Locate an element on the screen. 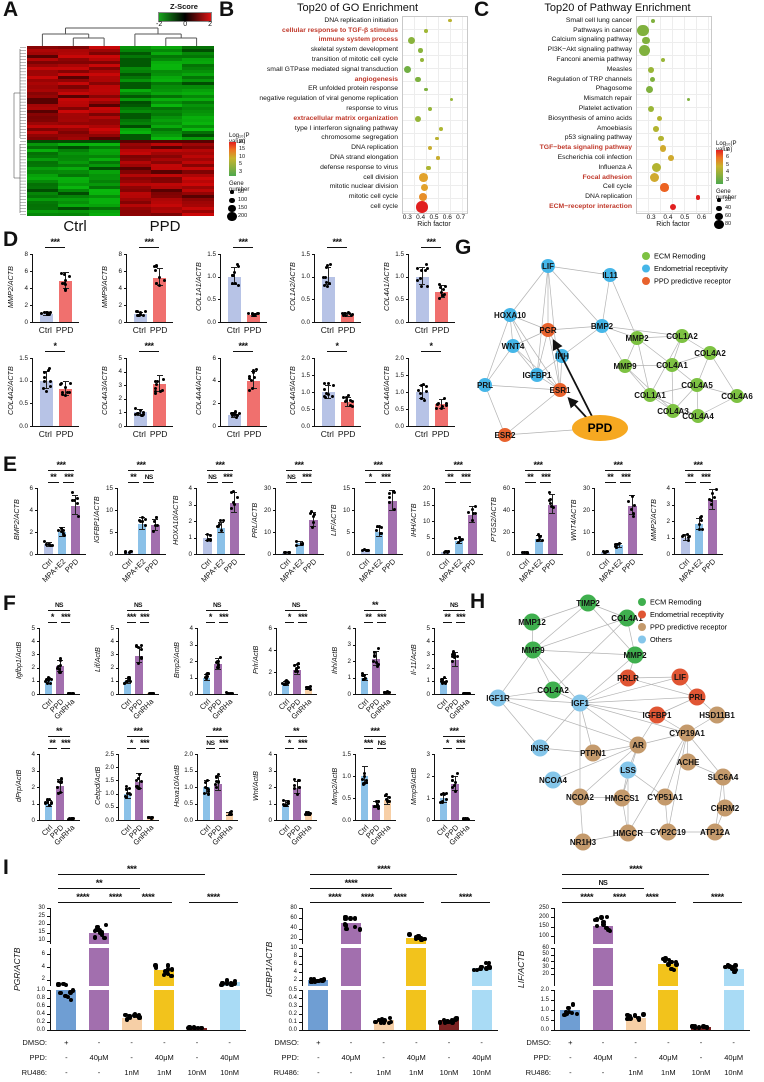 The image size is (764, 1082). dotplot-category-label: Calcium signaling pathway is located at coordinates (591, 40).